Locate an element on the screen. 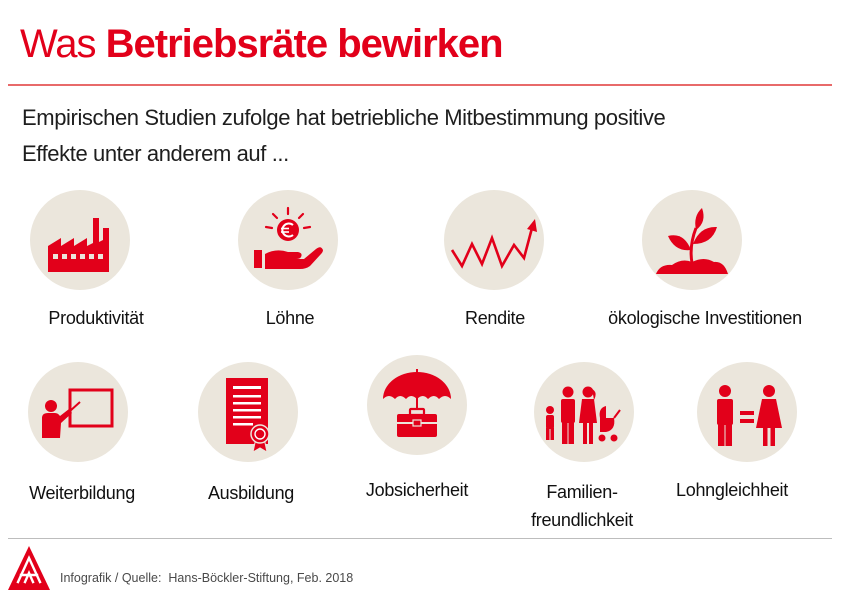 The height and width of the screenshot is (595, 842). label-weiterbildung: Weiterbildung is located at coordinates (91, 493).